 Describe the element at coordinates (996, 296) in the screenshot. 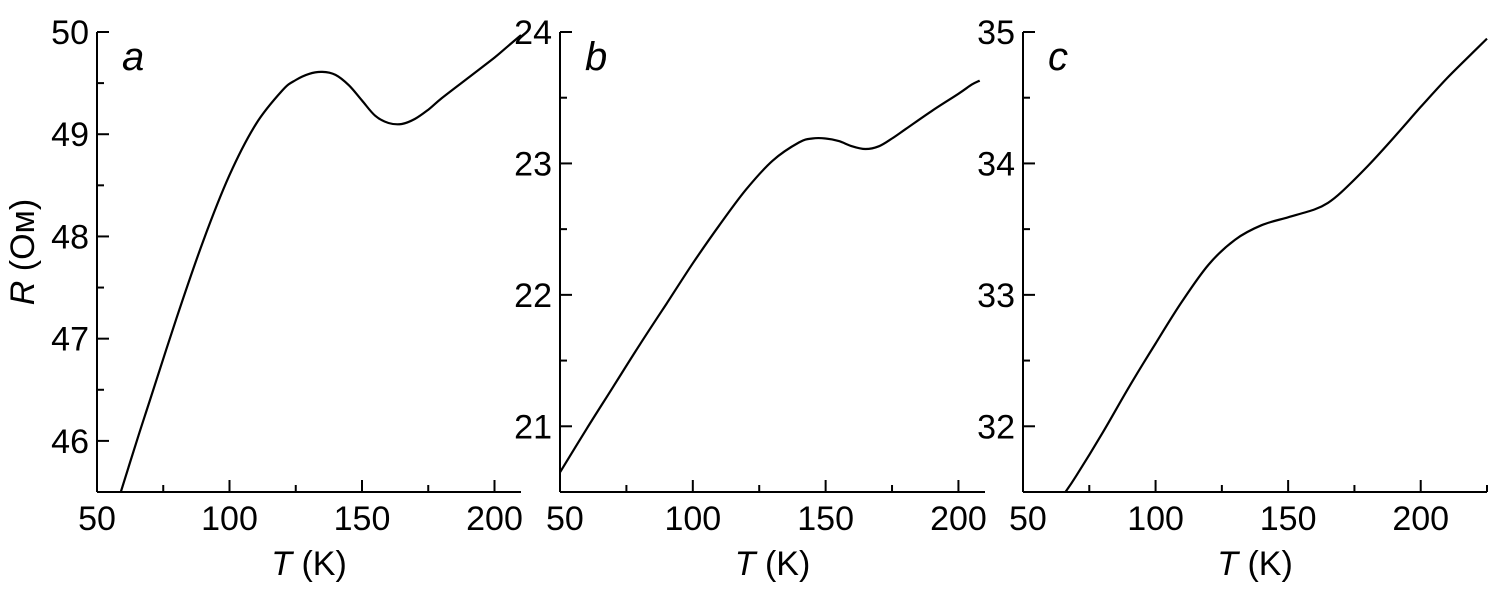

I see `y-tick-label: 33` at that location.